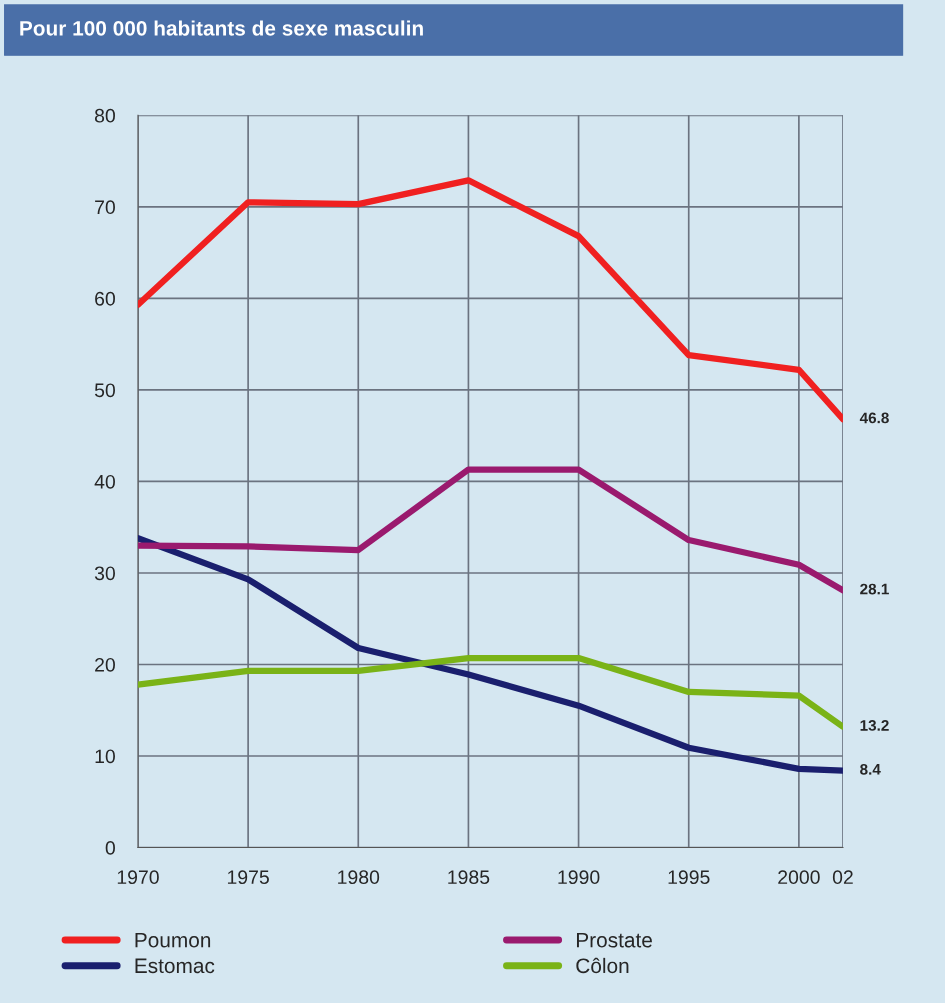 This screenshot has height=1003, width=945. What do you see at coordinates (689, 877) in the screenshot?
I see `x-tick-label: 1995` at bounding box center [689, 877].